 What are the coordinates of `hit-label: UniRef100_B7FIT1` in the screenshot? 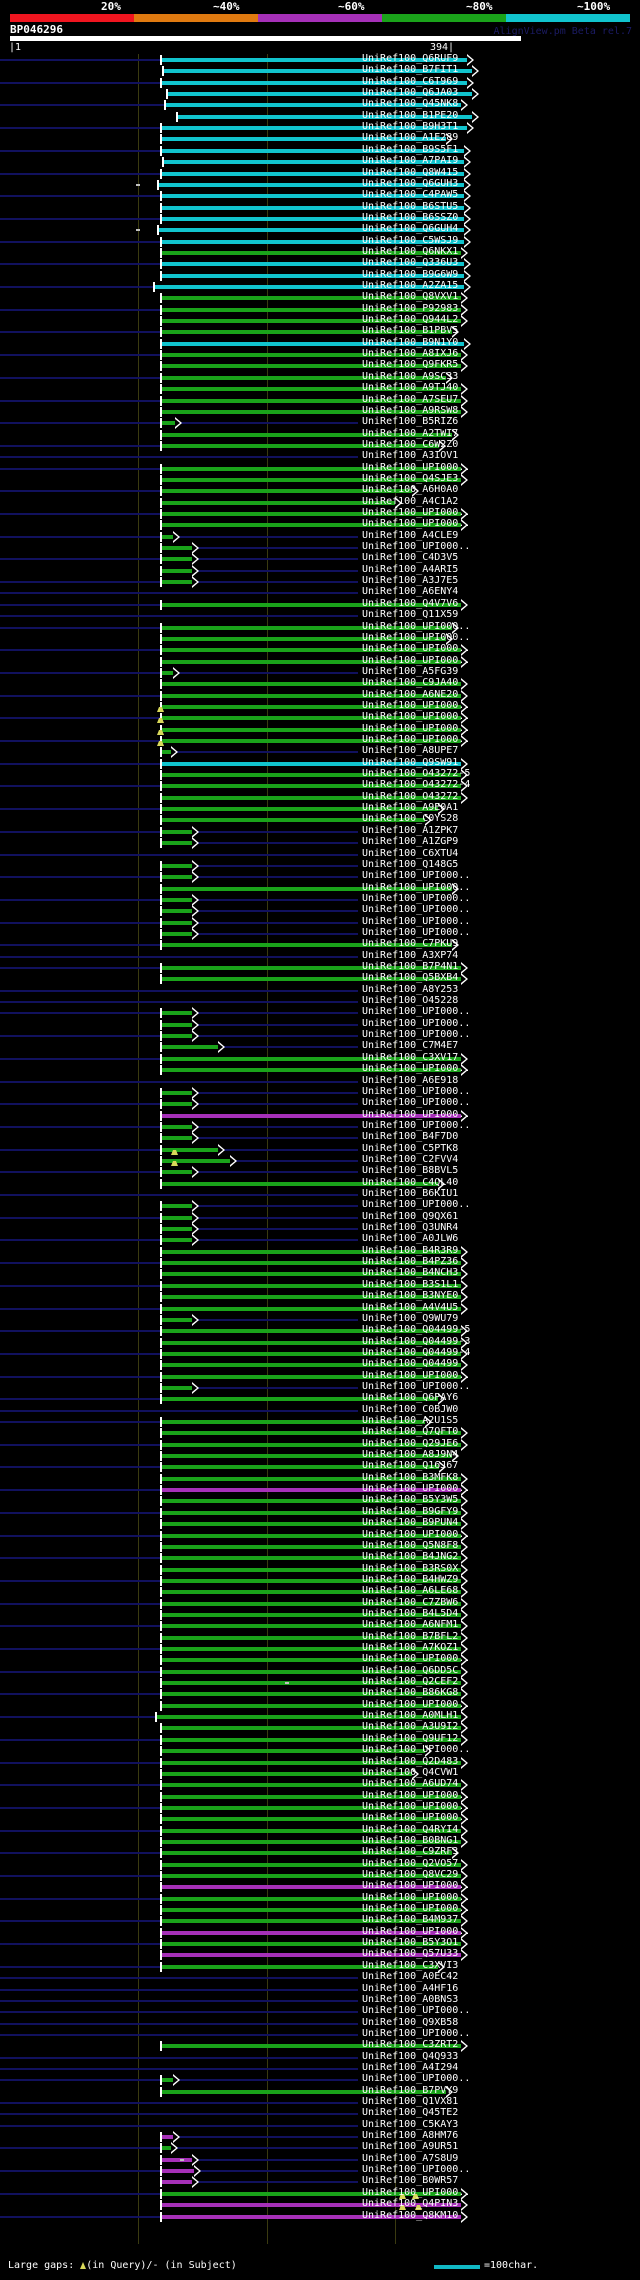 It's located at (410, 69).